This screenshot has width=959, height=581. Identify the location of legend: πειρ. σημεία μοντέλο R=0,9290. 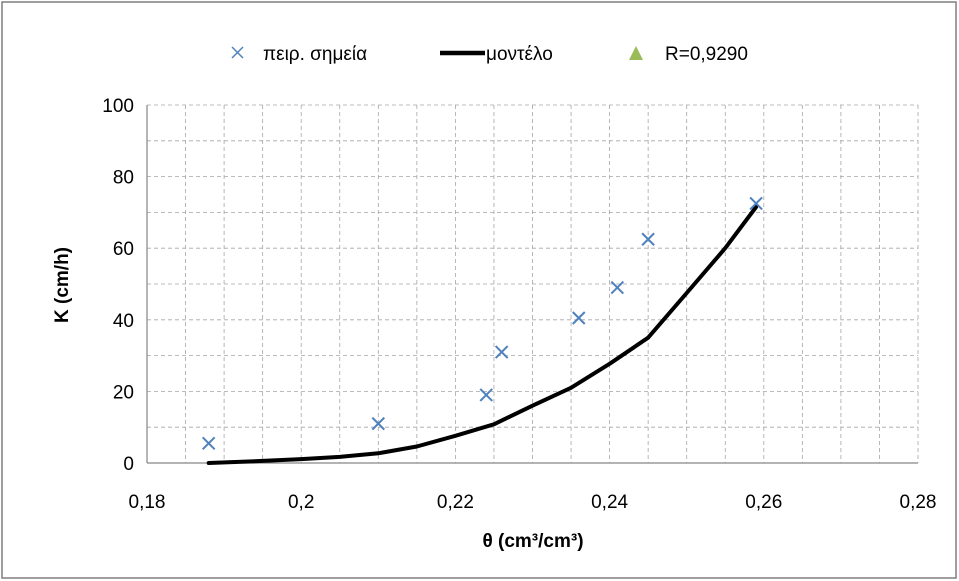
(489, 54).